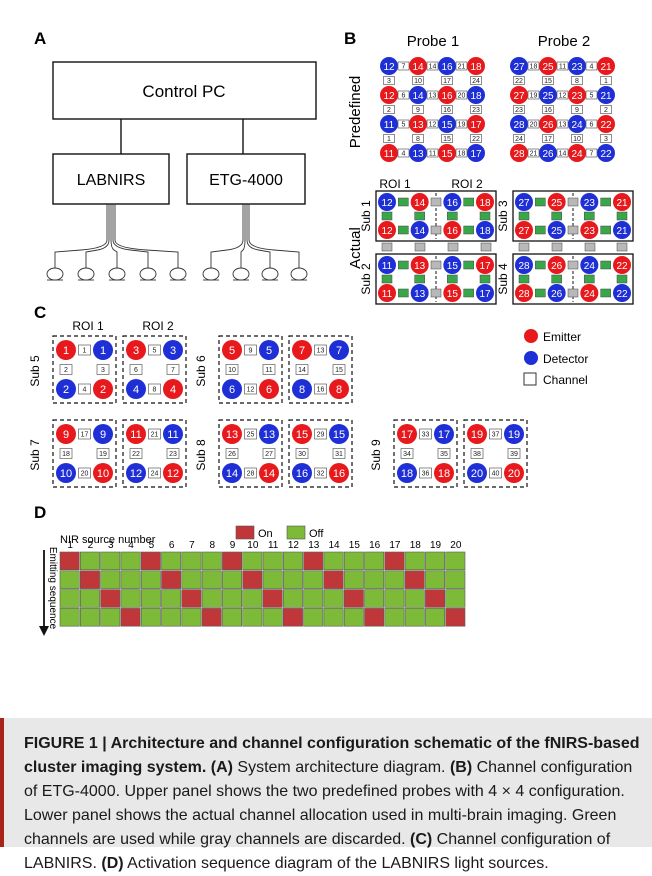 This screenshot has width=652, height=876. I want to click on optode-body, so click(117, 274).